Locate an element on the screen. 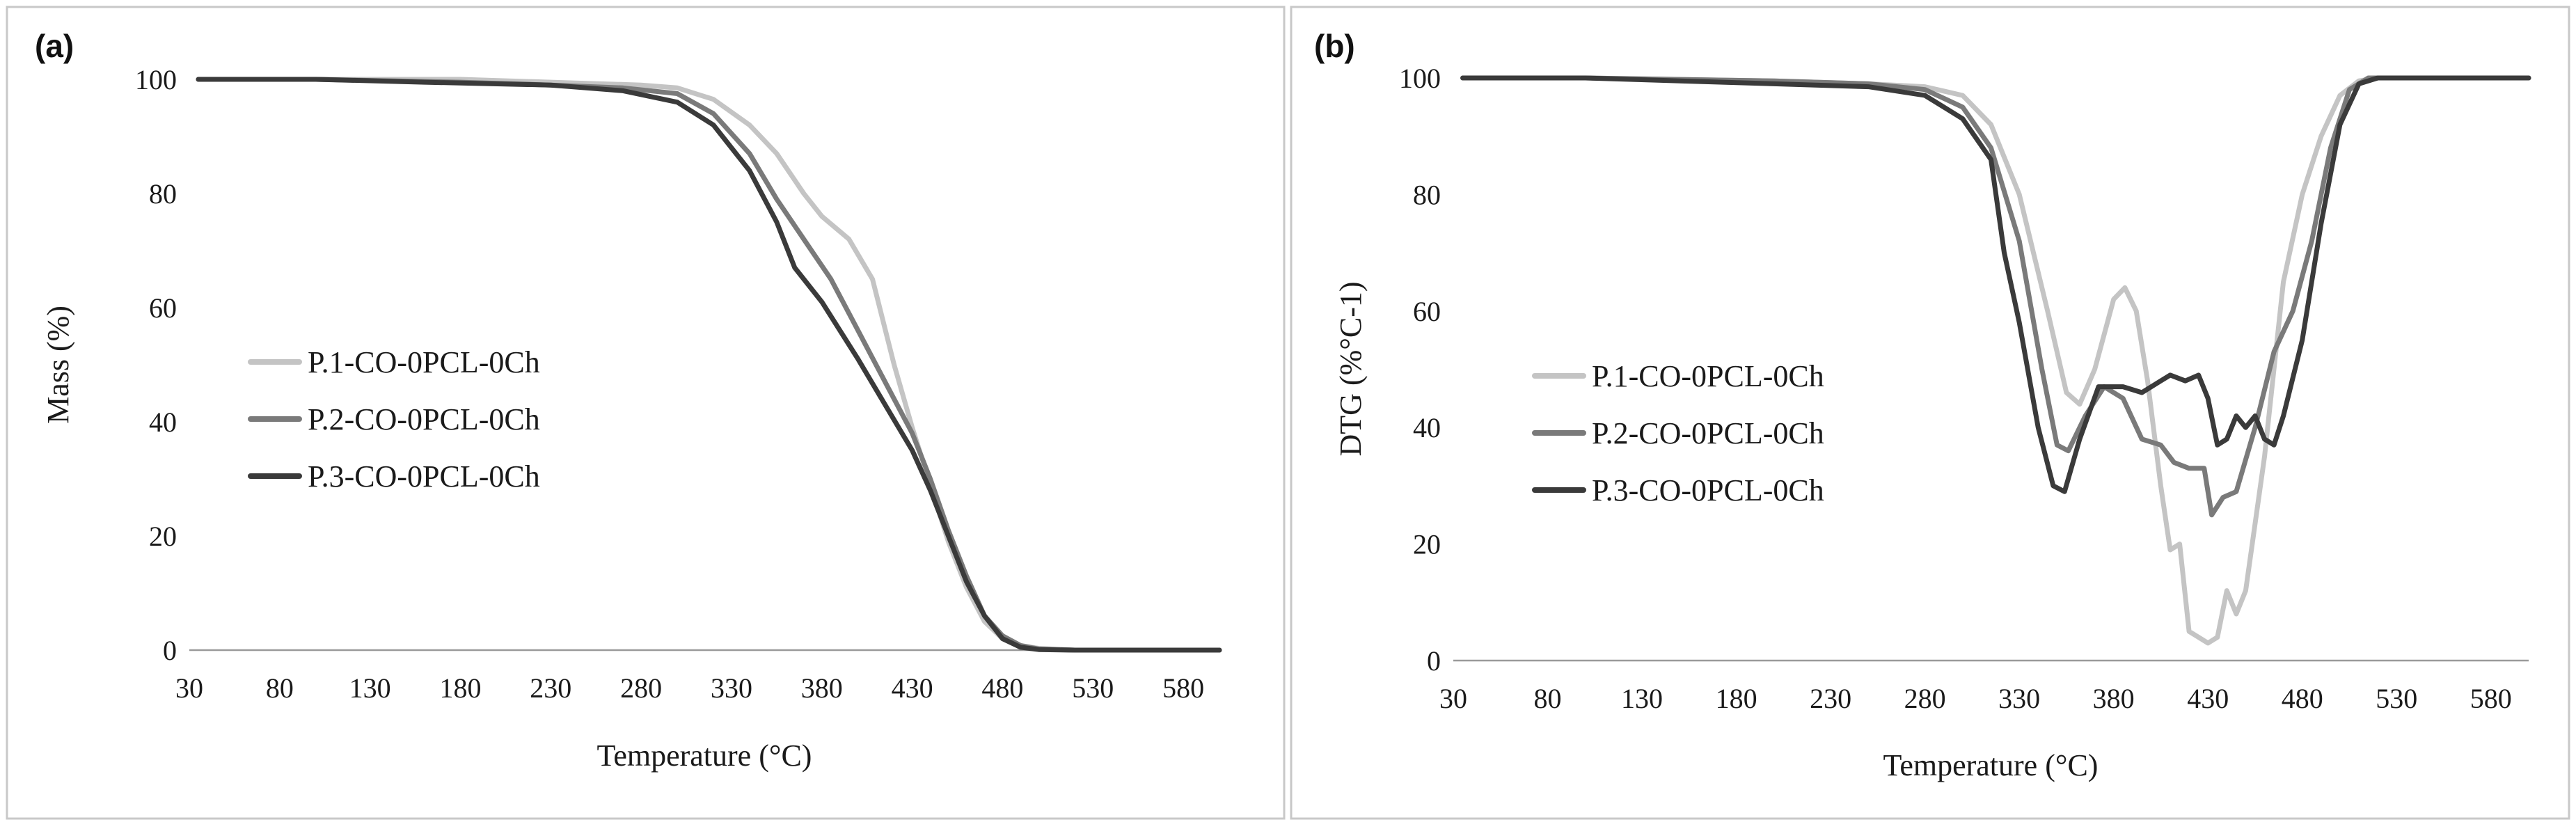 The height and width of the screenshot is (829, 2576). panel-b-y-tick-label: 100 is located at coordinates (1420, 78).